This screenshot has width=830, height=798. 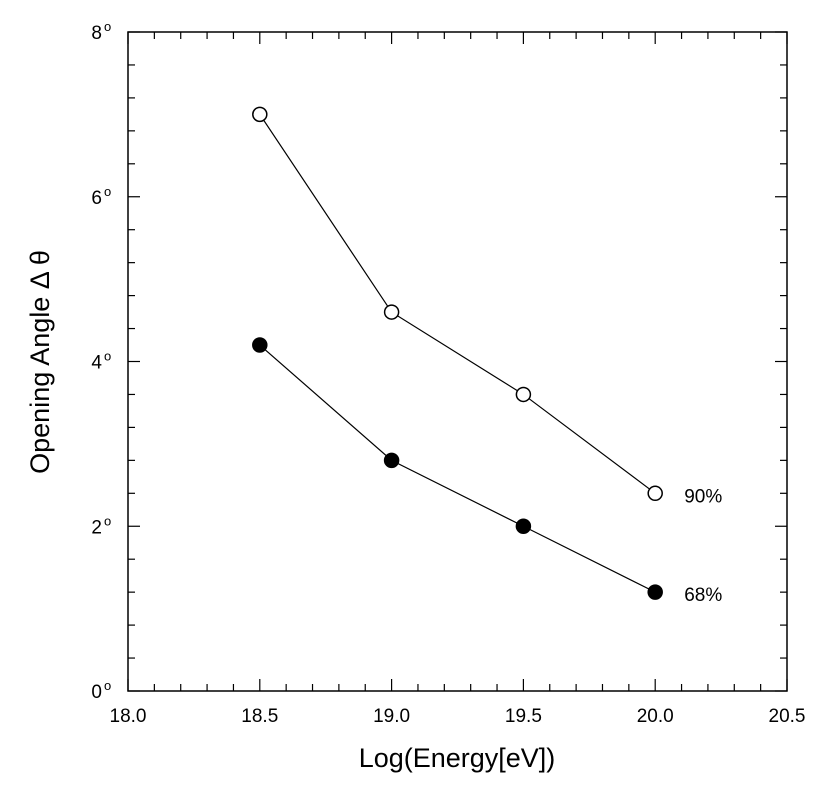 I want to click on y-tick-label: 8, so click(x=96, y=33).